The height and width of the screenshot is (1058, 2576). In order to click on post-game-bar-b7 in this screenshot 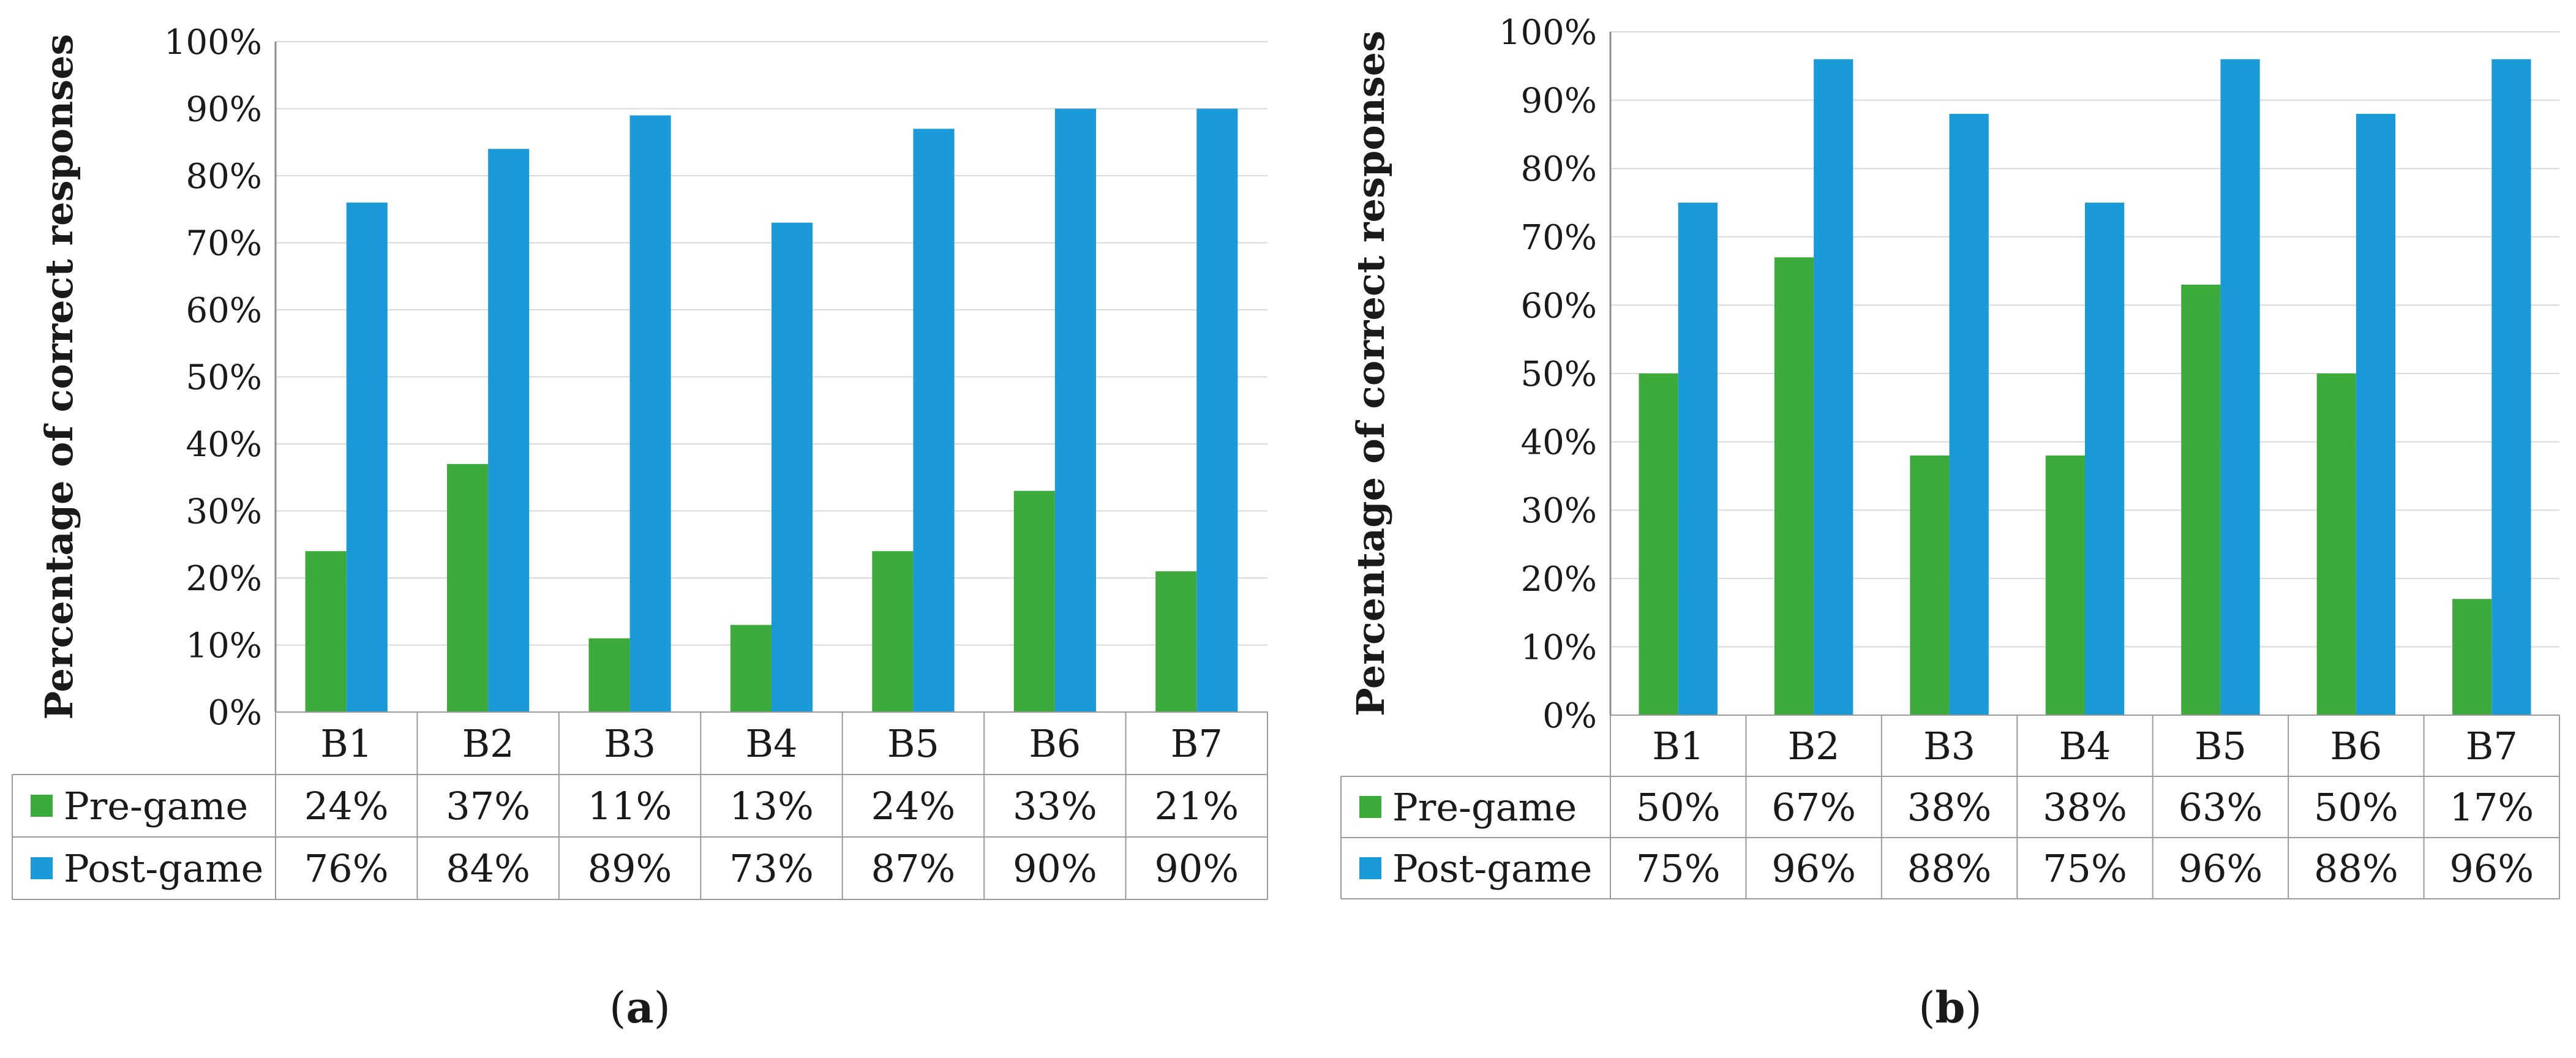, I will do `click(1217, 410)`.